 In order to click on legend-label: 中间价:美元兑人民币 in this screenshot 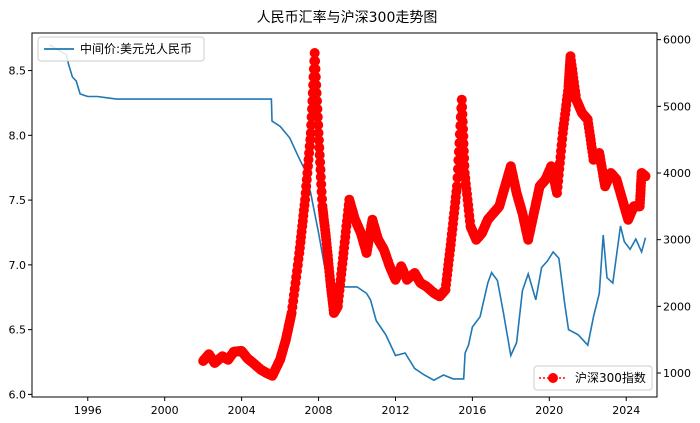, I will do `click(136, 48)`.